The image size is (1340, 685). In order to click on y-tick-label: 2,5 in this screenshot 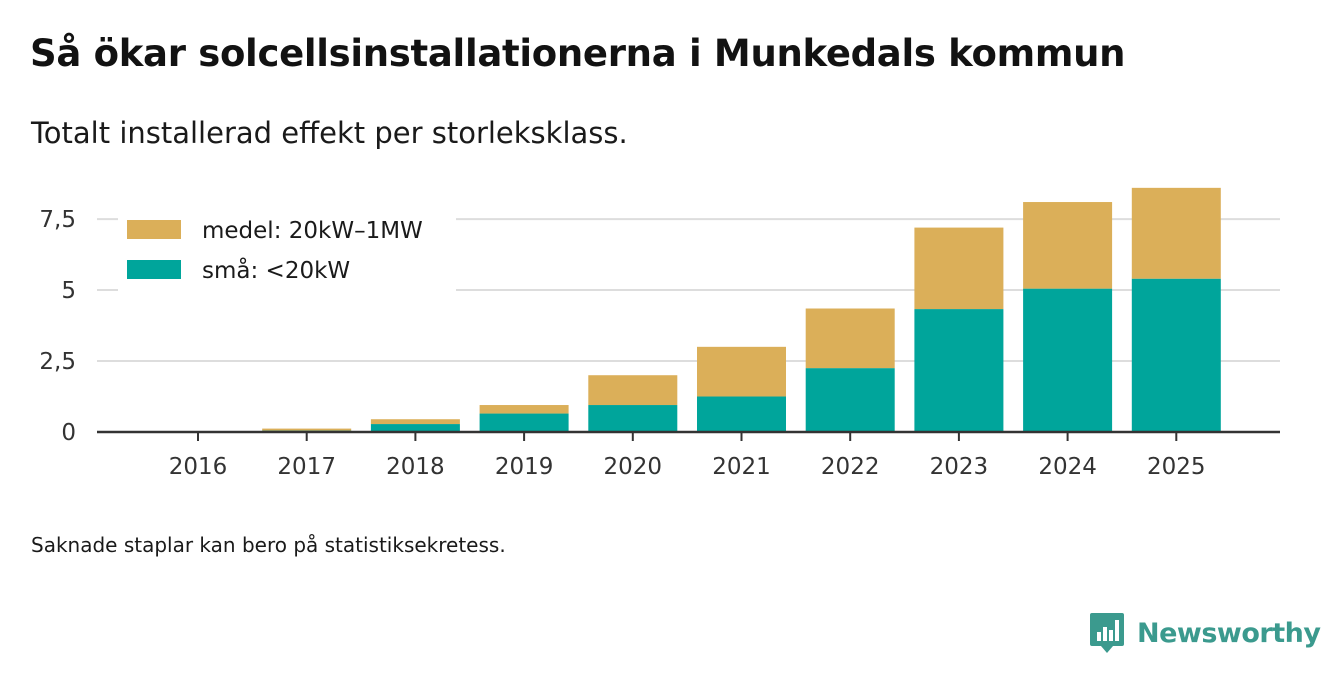, I will do `click(57, 362)`.